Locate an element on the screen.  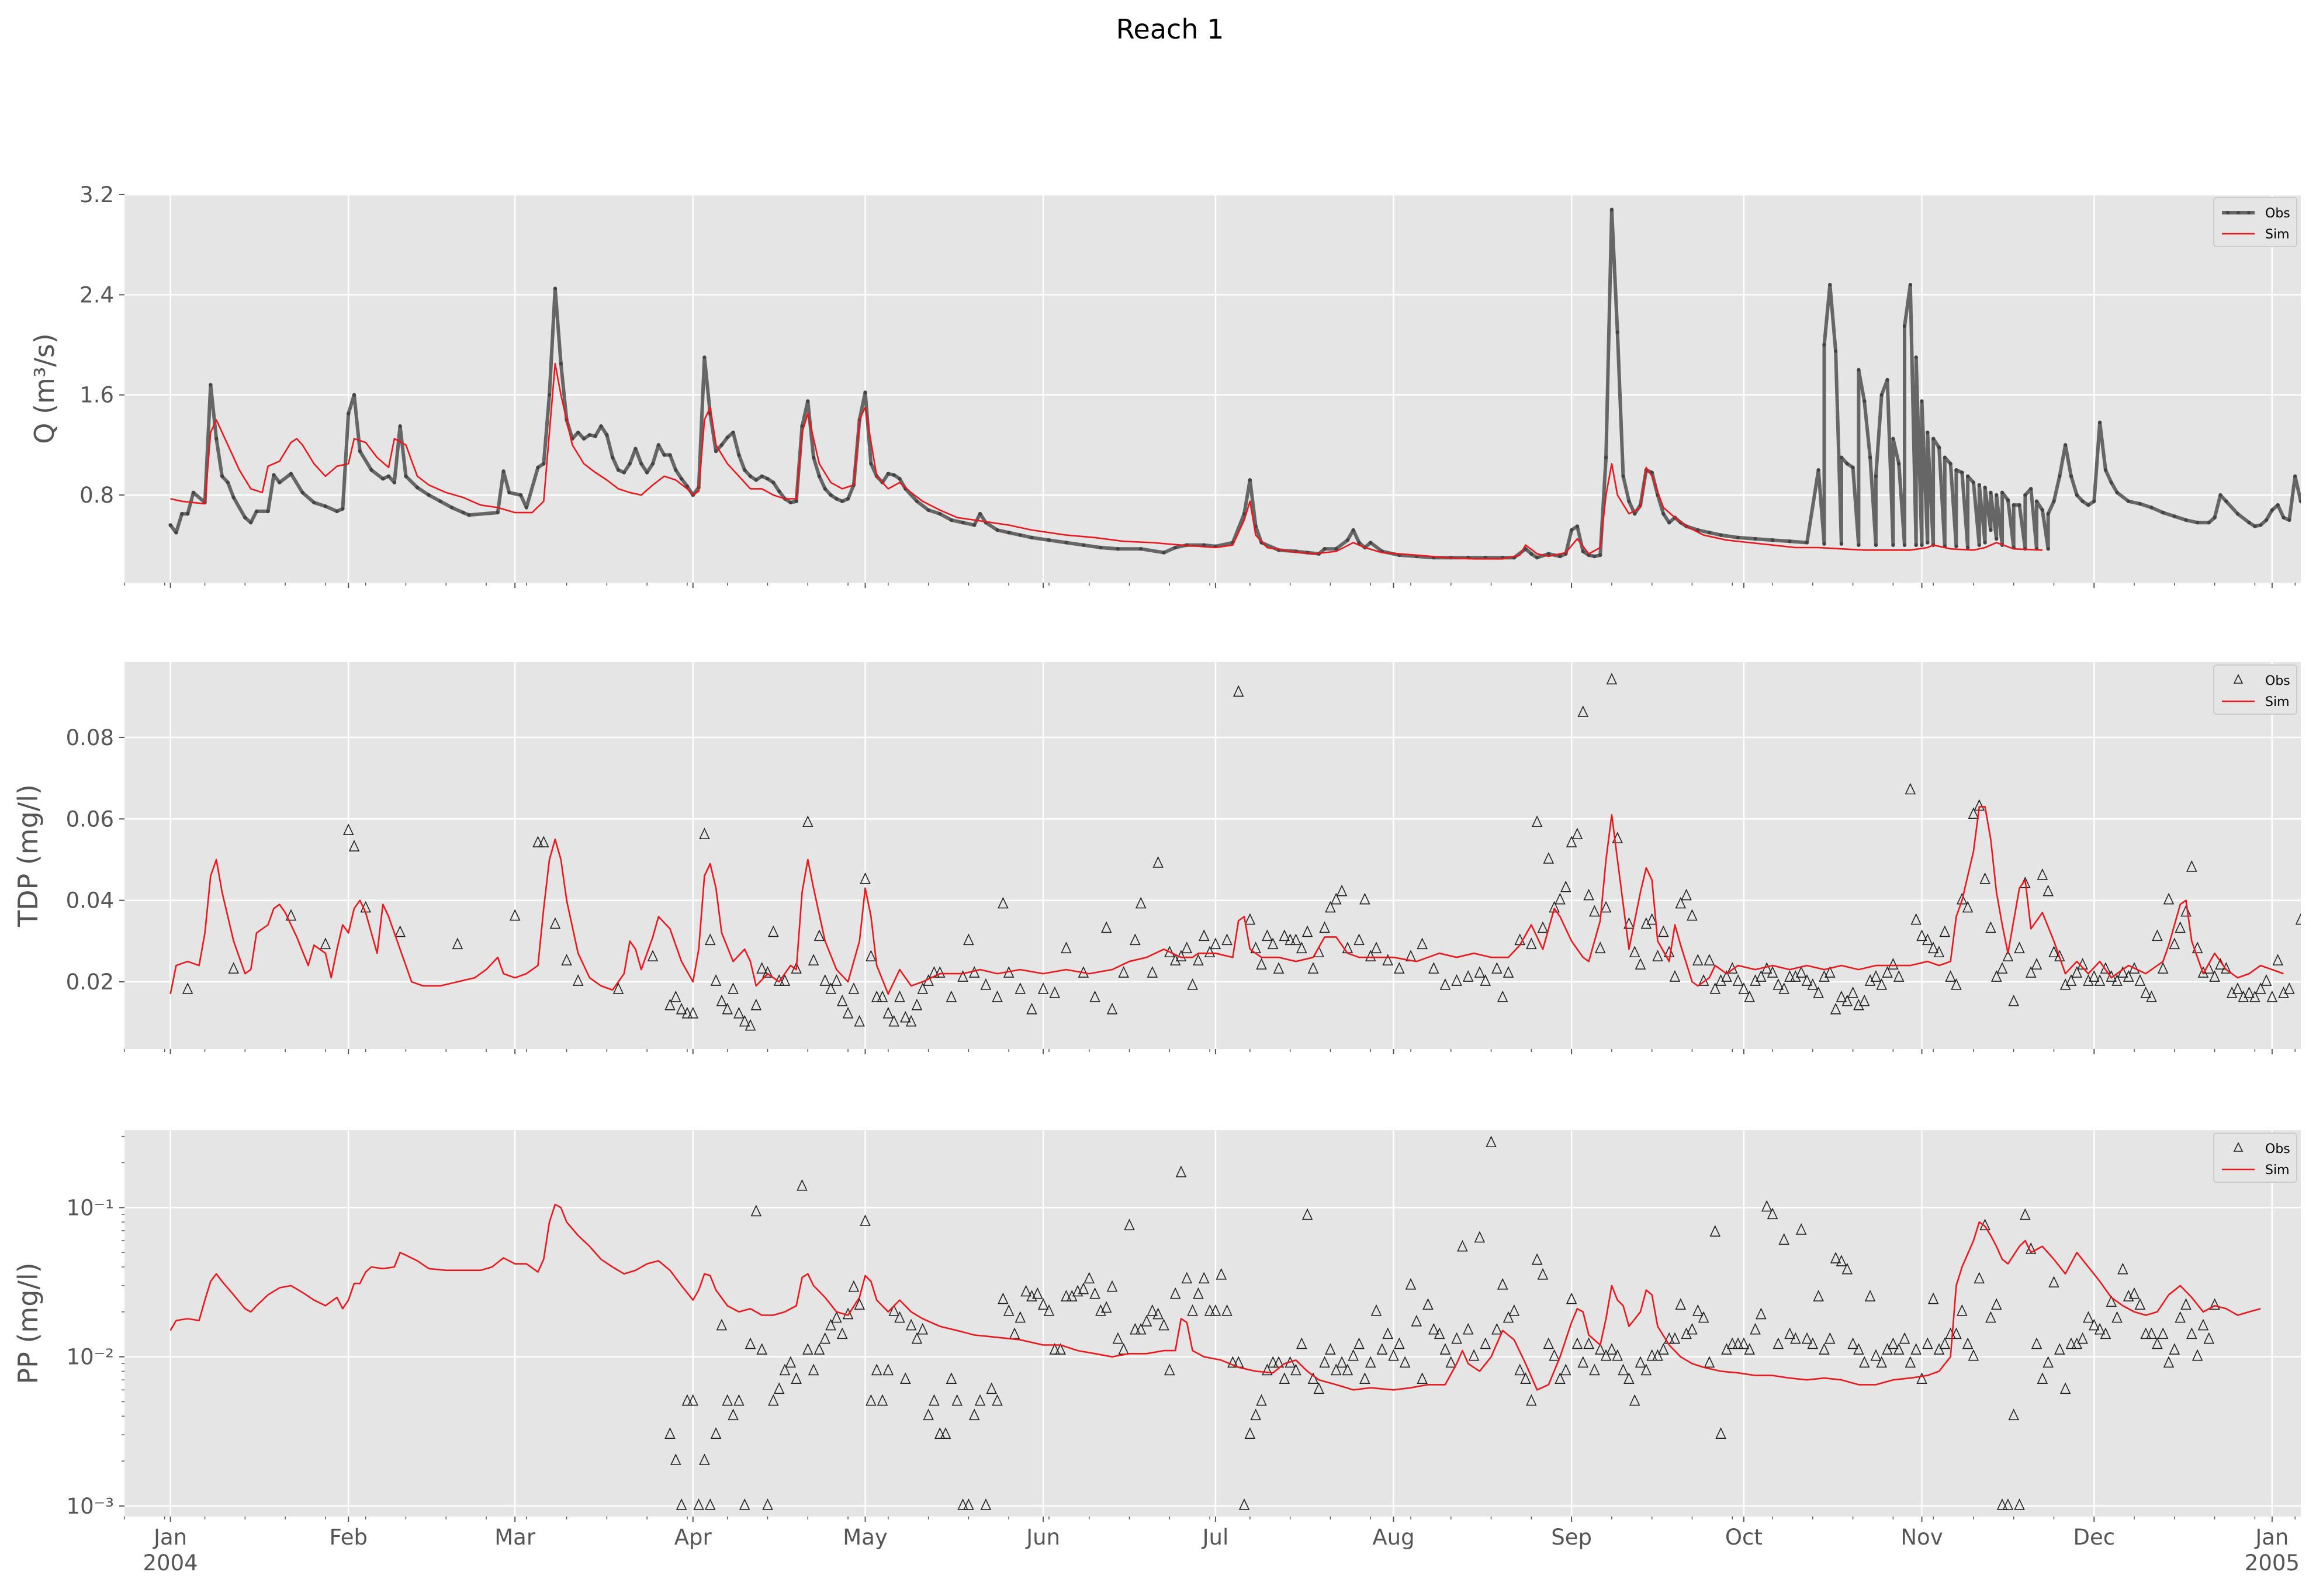
legend-label: Obs is located at coordinates (2277, 1149).